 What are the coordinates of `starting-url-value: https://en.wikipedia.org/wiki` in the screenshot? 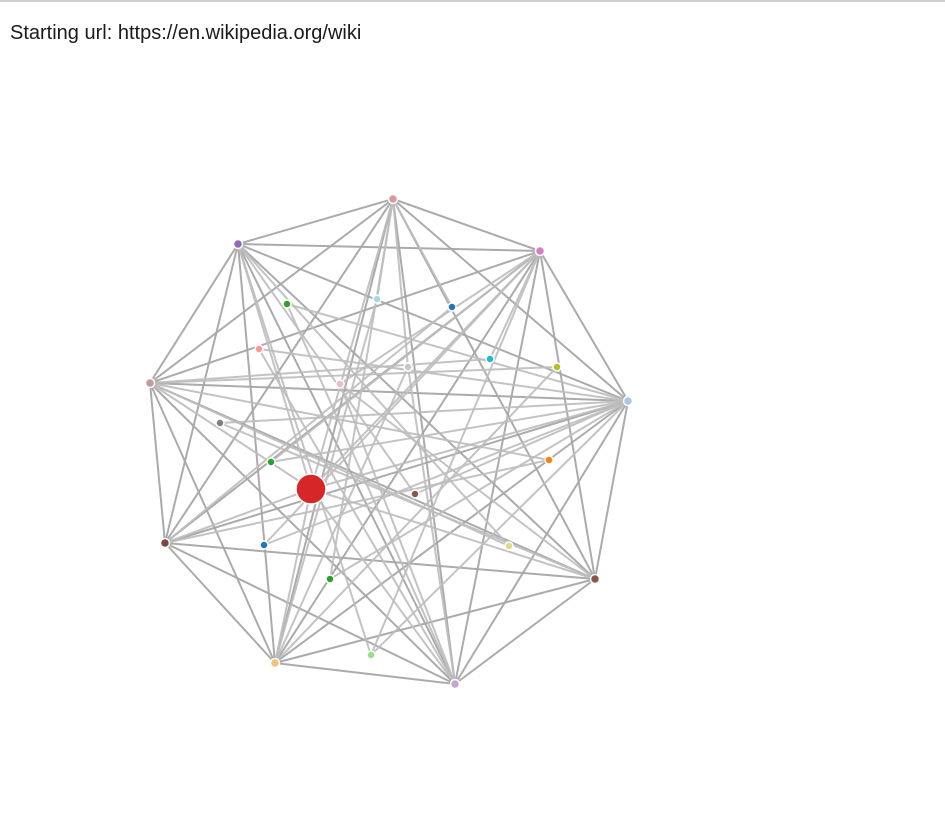 It's located at (239, 33).